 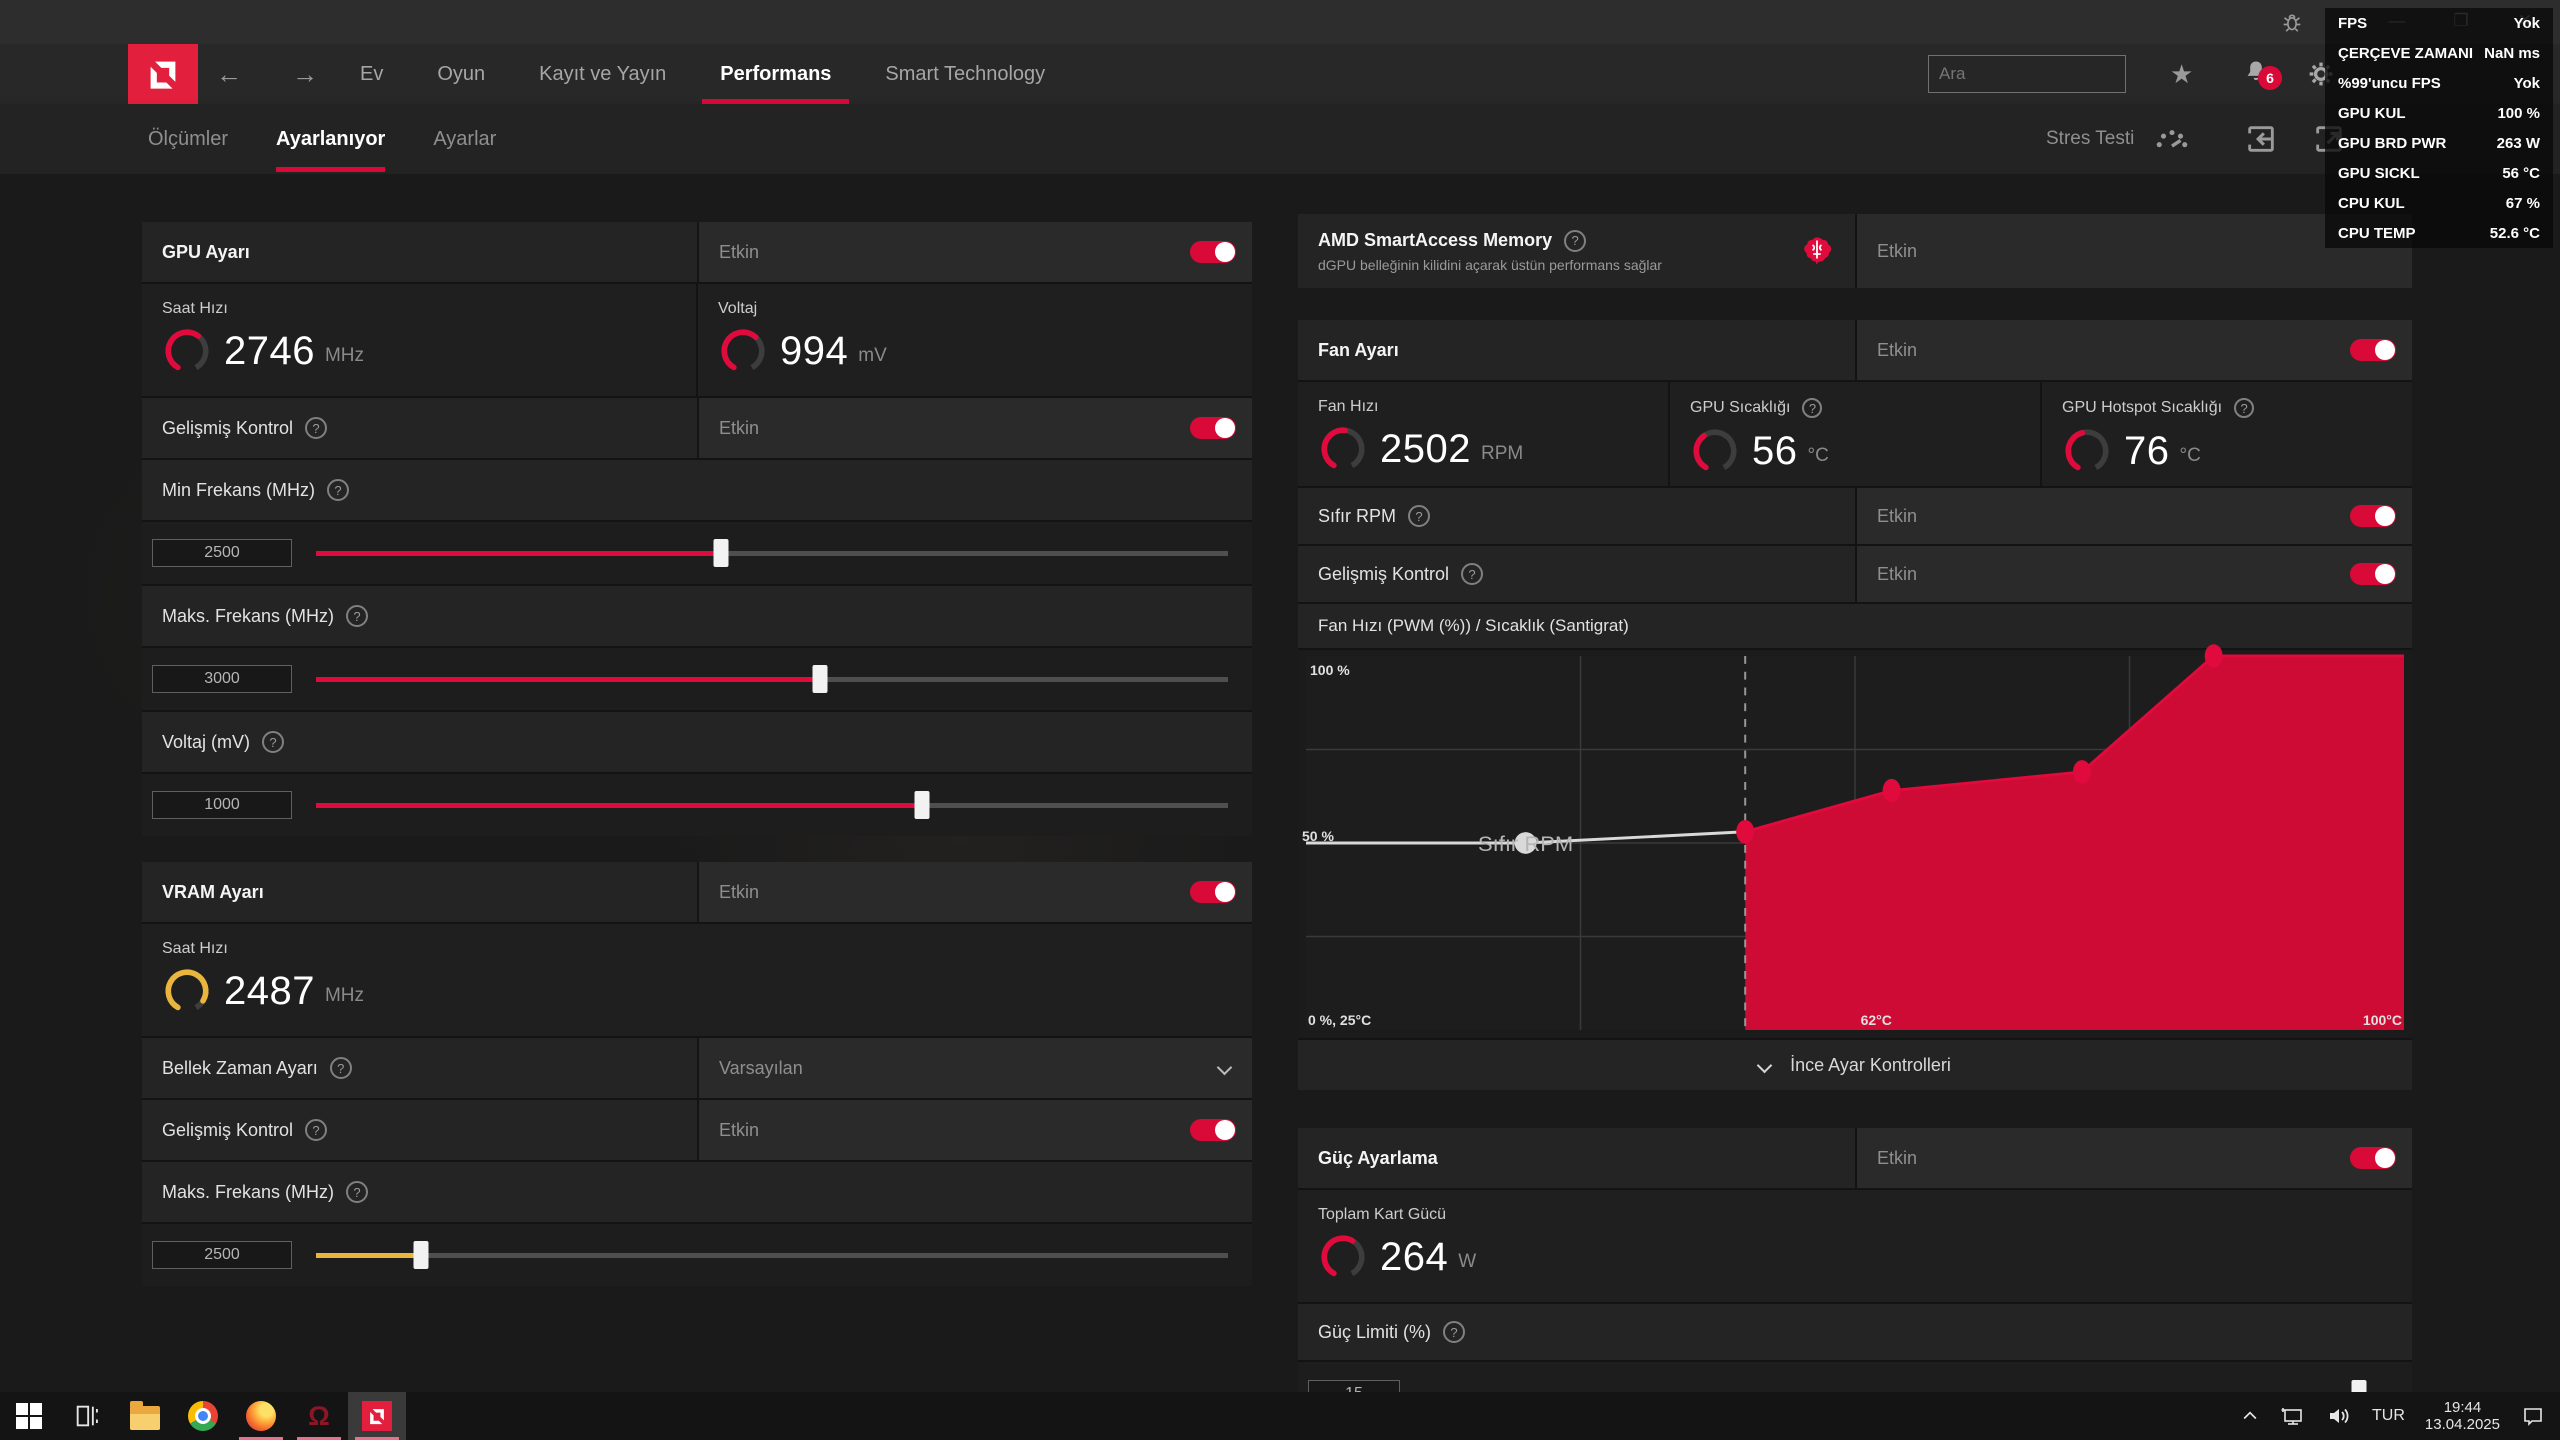 I want to click on vram-mem-timing-select: Varsayılan, so click(x=975, y=1068).